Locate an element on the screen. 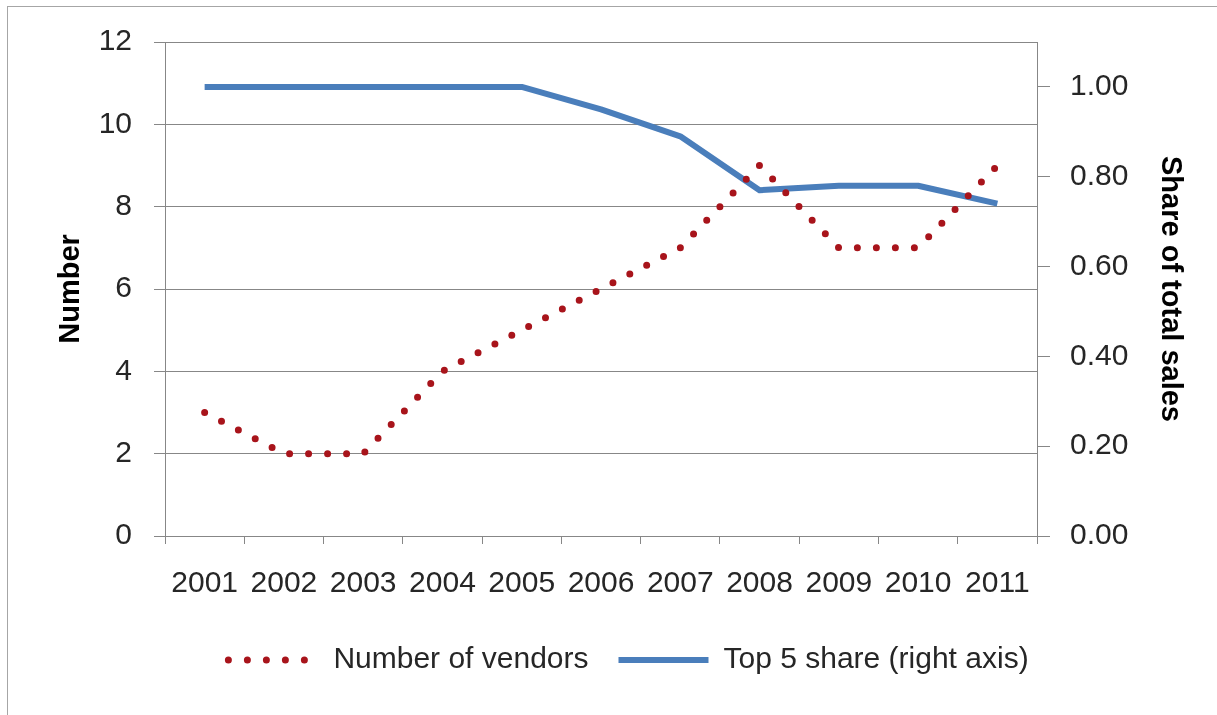 Image resolution: width=1217 pixels, height=715 pixels. x-tick-label: 2004 is located at coordinates (442, 582).